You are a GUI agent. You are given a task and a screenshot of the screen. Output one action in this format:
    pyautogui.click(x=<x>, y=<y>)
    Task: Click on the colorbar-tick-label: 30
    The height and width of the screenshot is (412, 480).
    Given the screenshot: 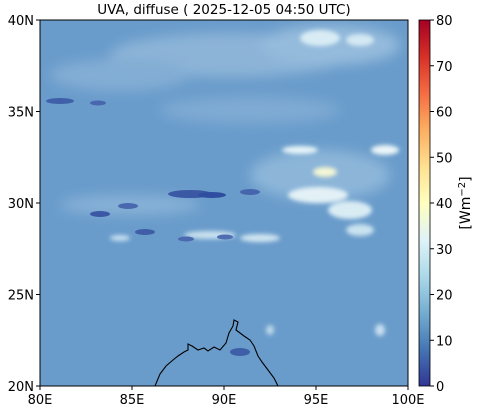 What is the action you would take?
    pyautogui.click(x=444, y=250)
    